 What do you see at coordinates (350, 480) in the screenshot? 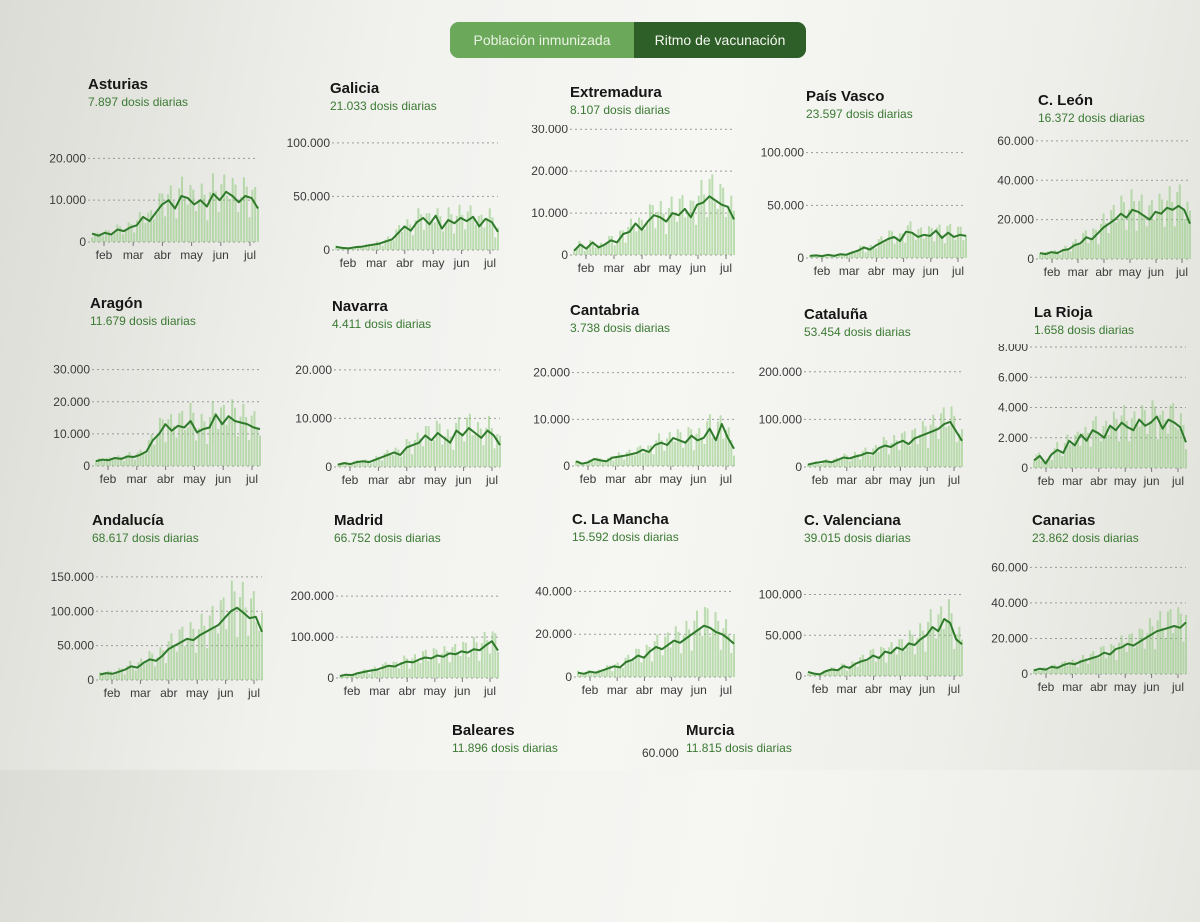
I see `x-tick-label: feb` at bounding box center [350, 480].